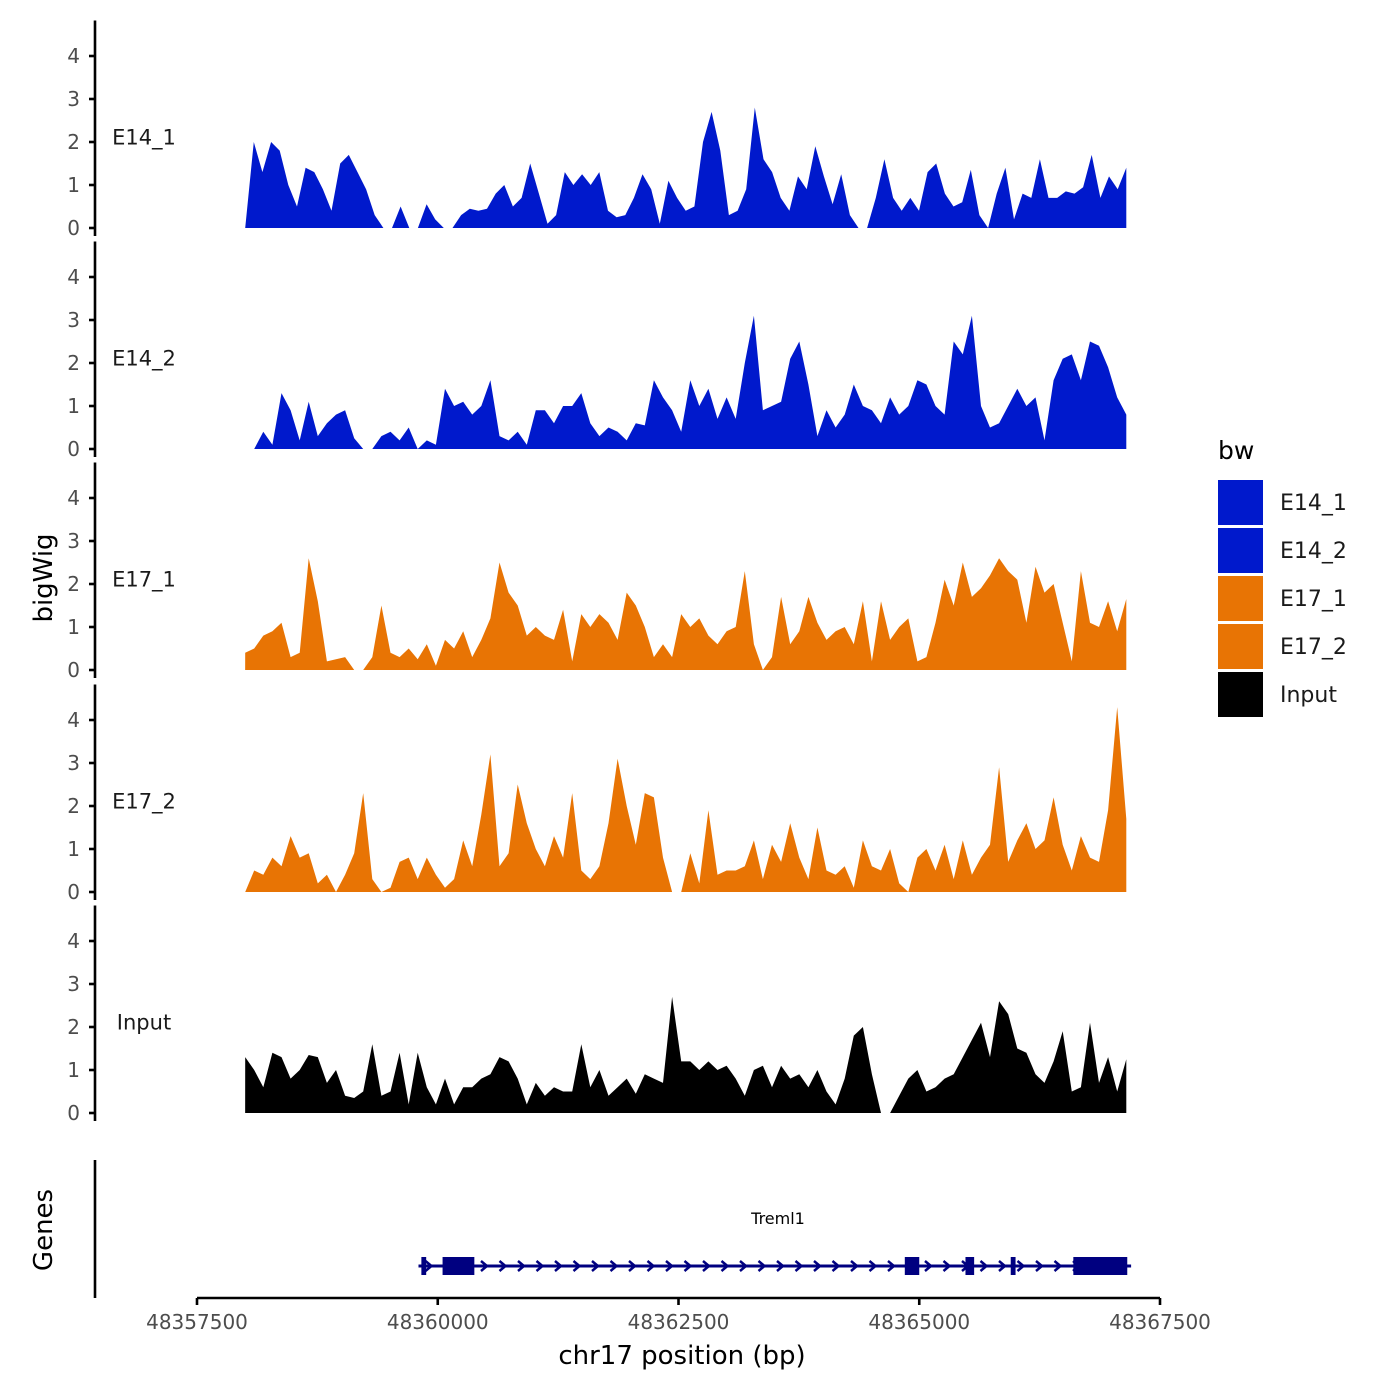  What do you see at coordinates (681, 1356) in the screenshot?
I see `x-axis-title: chr17 position (bp)` at bounding box center [681, 1356].